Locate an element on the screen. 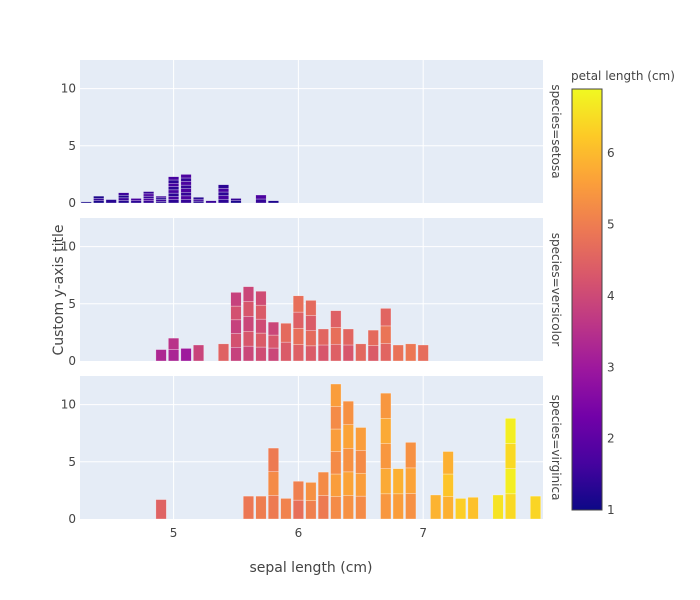 This screenshot has height=600, width=700. colorbar-tick-label: 3 is located at coordinates (611, 367).